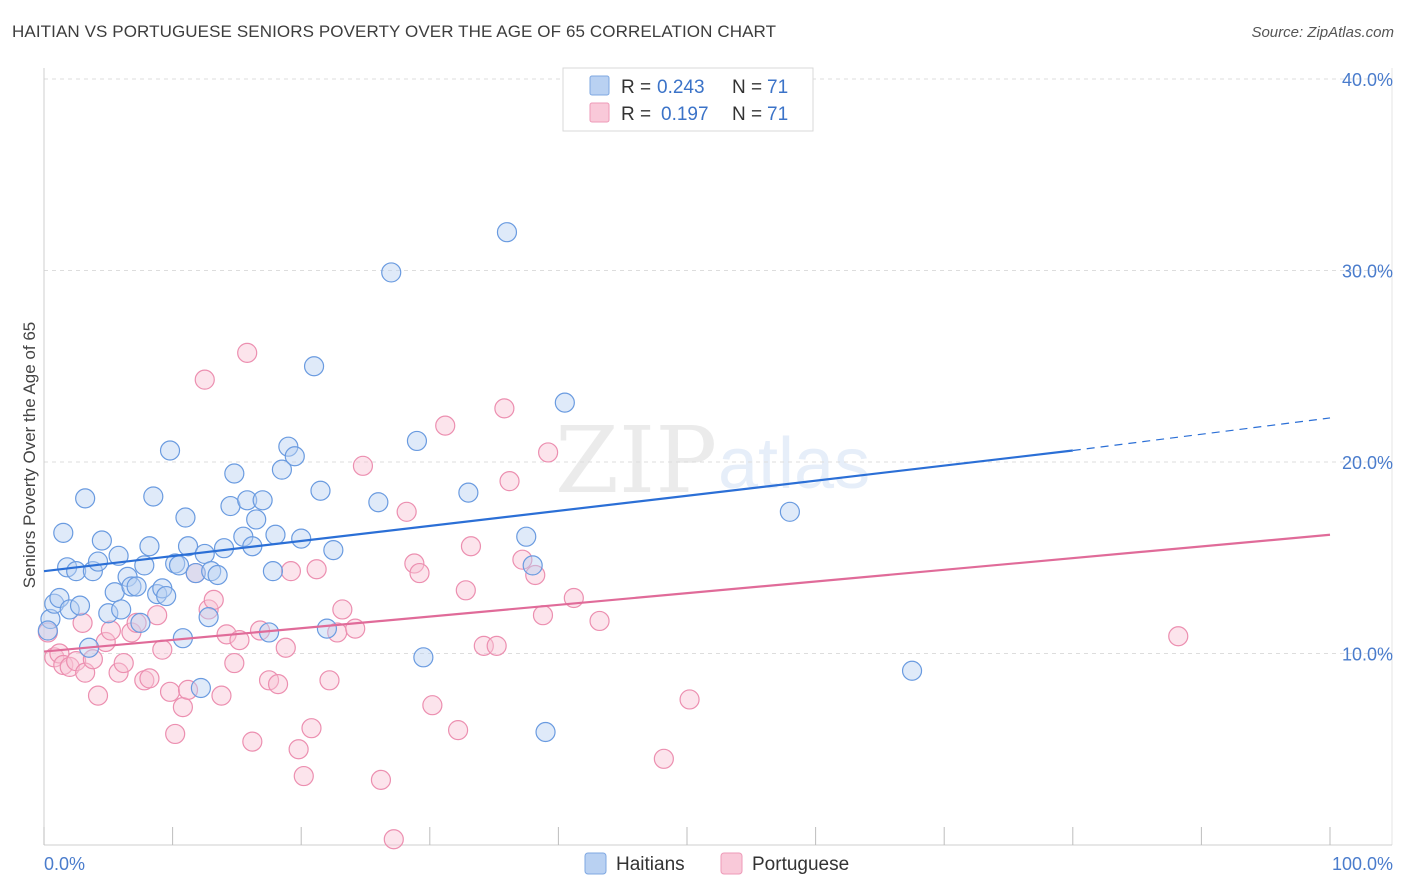 The image size is (1406, 892). What do you see at coordinates (777, 114) in the screenshot?
I see `legend-n-value-2: 71` at bounding box center [777, 114].